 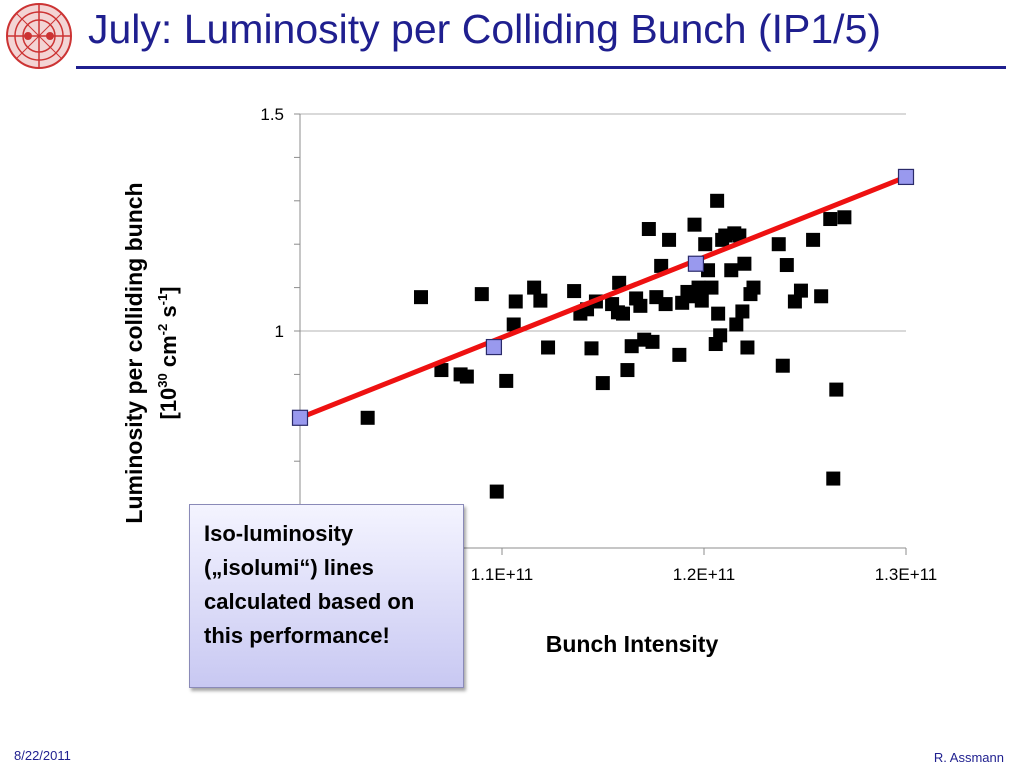 I want to click on unit-part: cm, so click(x=168, y=354).